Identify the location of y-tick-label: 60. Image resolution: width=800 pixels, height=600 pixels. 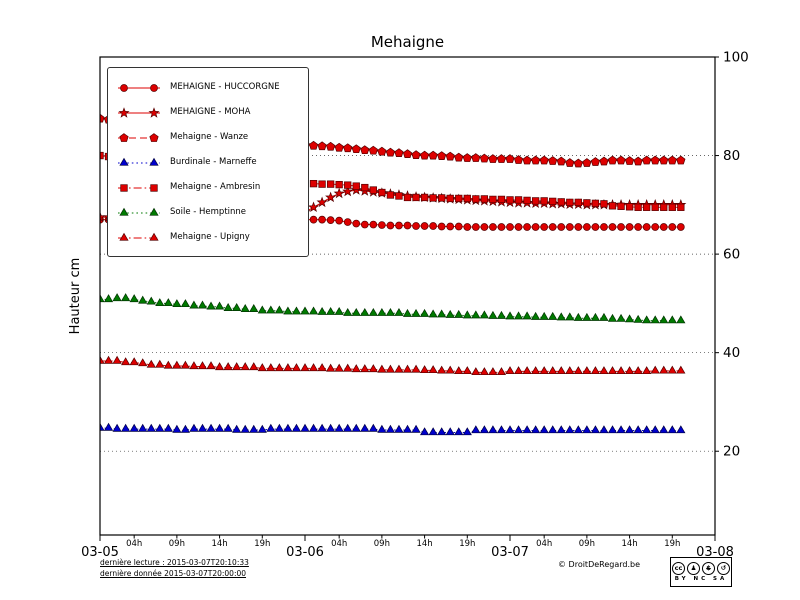
(731, 255).